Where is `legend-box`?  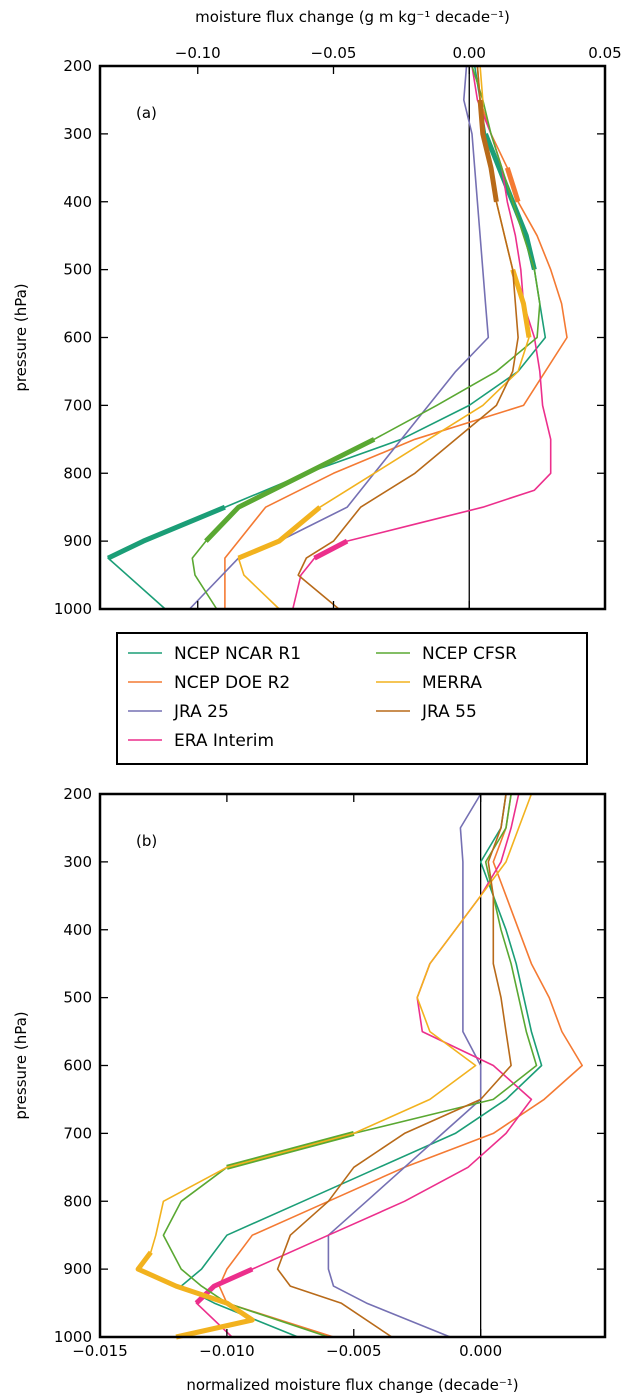
legend-box is located at coordinates (352, 698).